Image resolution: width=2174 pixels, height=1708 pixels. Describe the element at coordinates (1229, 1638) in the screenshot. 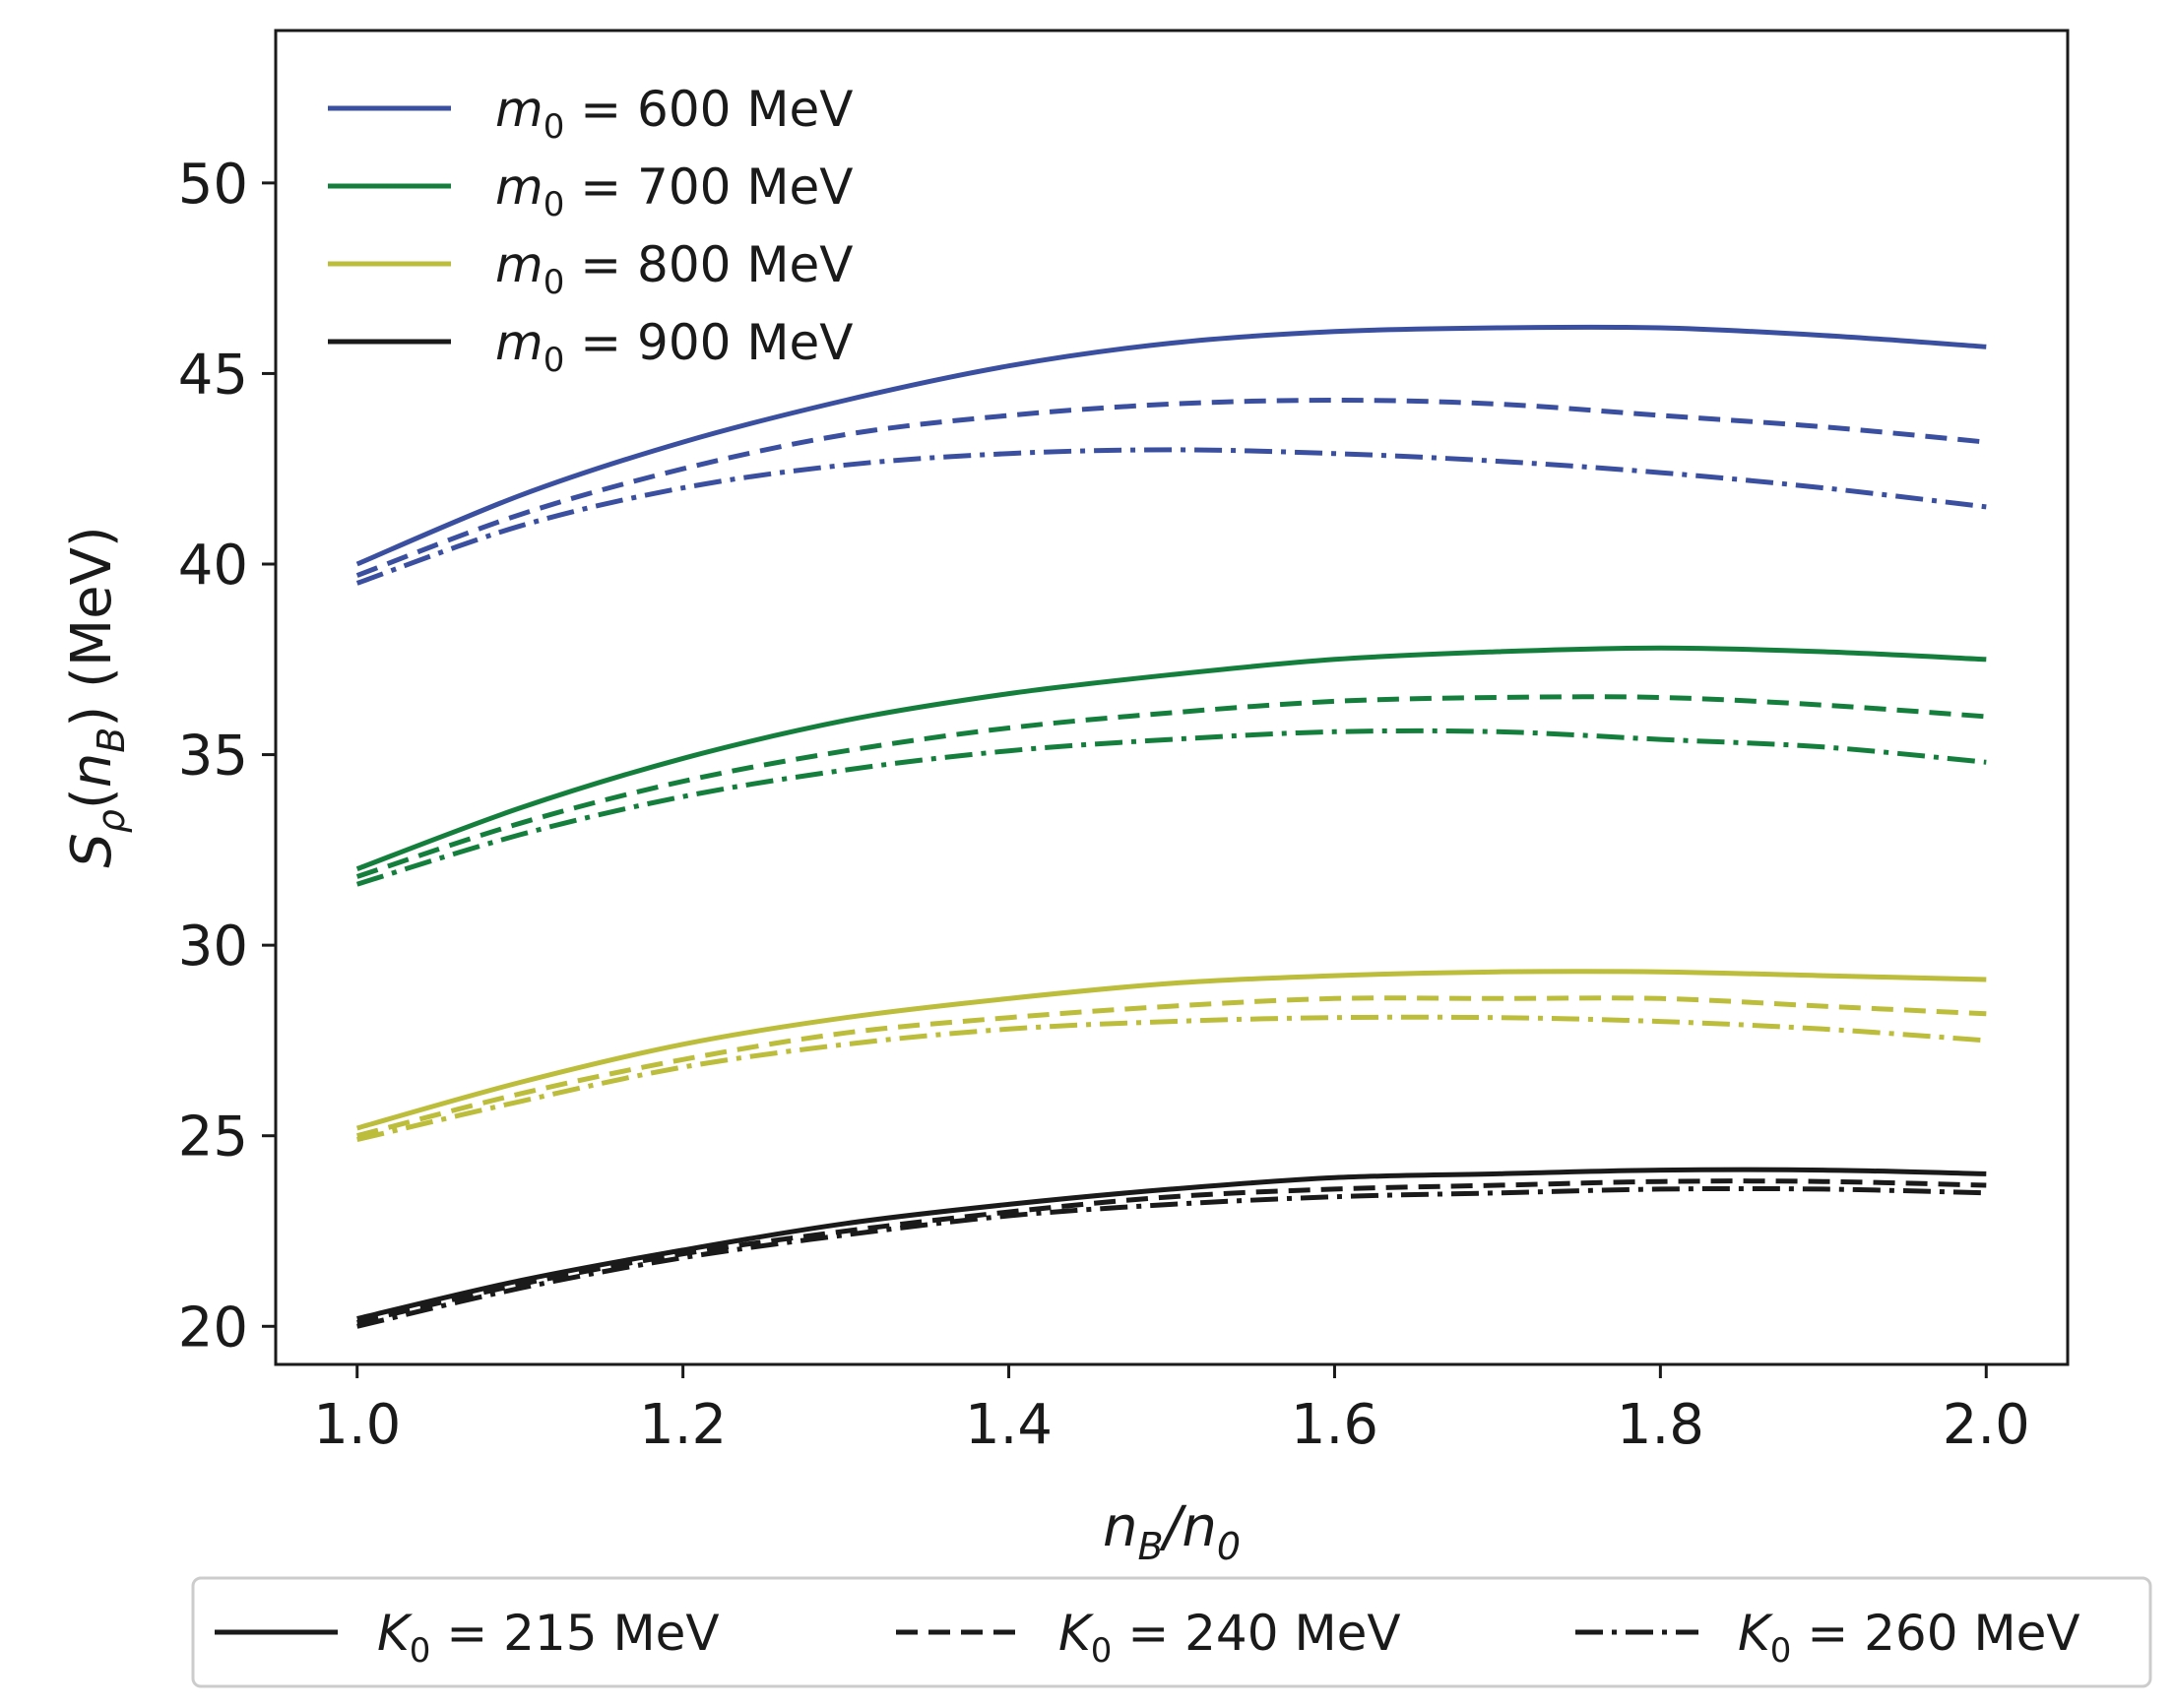

I see `style-legend-label: K0 = 240 MeV` at that location.